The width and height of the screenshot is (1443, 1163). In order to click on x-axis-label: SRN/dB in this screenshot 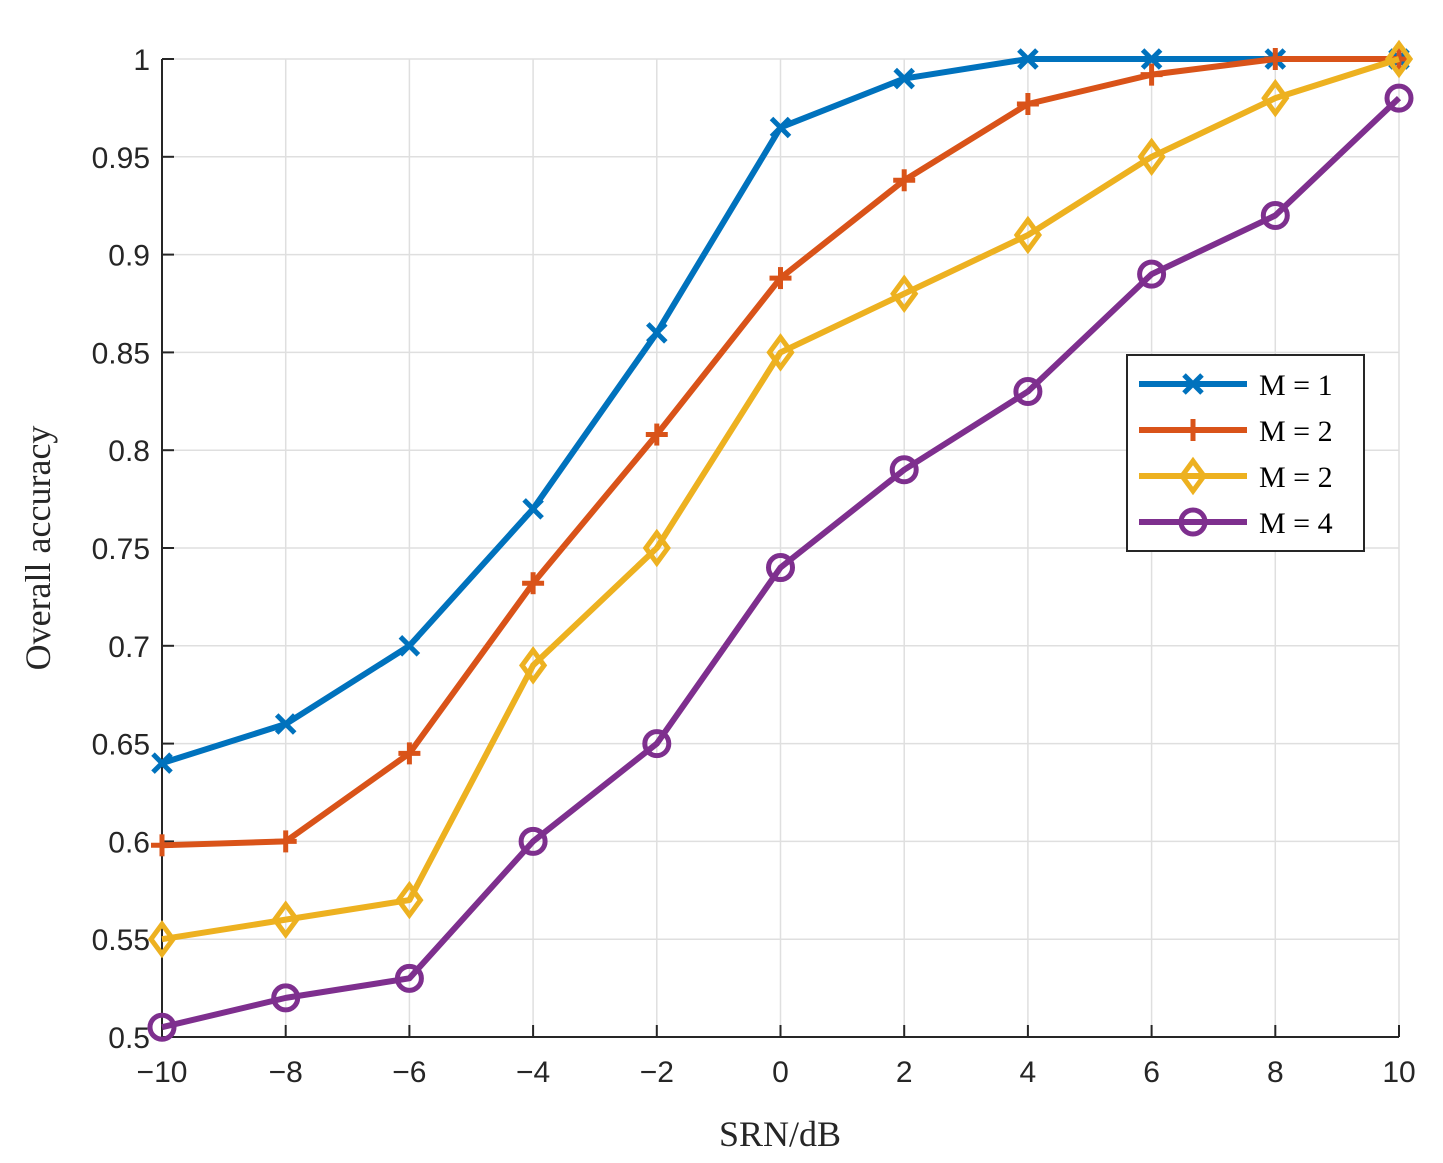, I will do `click(780, 1134)`.